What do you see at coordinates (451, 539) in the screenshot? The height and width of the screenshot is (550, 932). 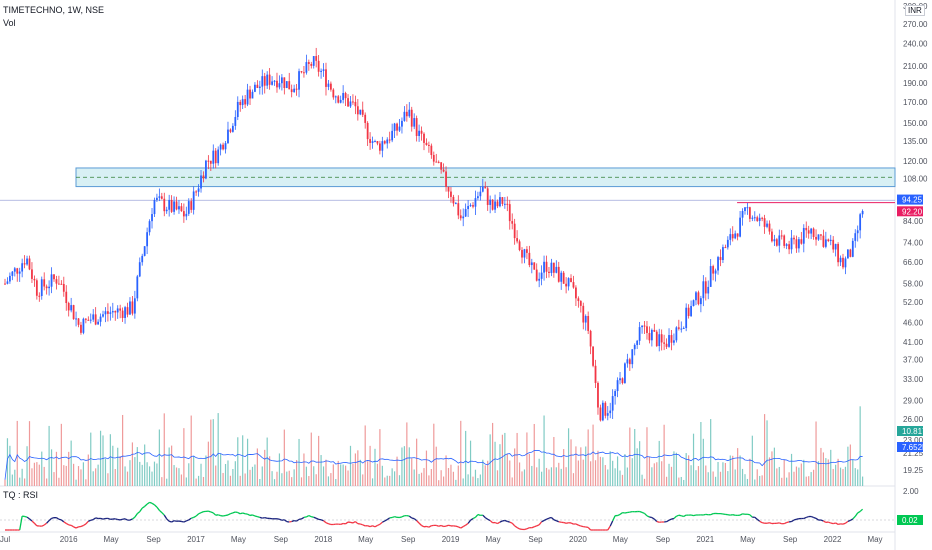 I see `time-tick-label: 2019` at bounding box center [451, 539].